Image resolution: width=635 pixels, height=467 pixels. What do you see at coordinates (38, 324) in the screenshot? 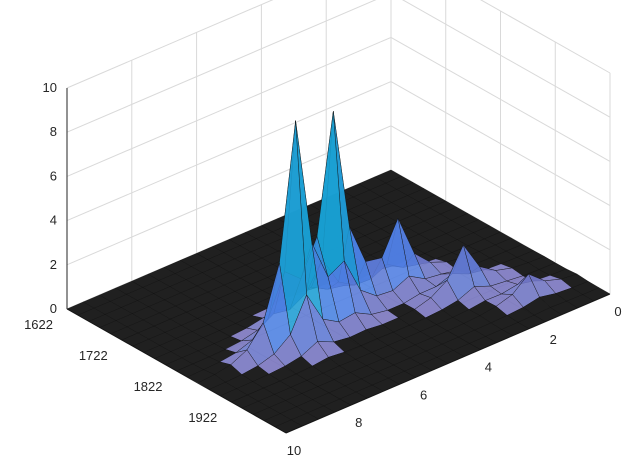
I see `x-tick-label: 1622` at bounding box center [38, 324].